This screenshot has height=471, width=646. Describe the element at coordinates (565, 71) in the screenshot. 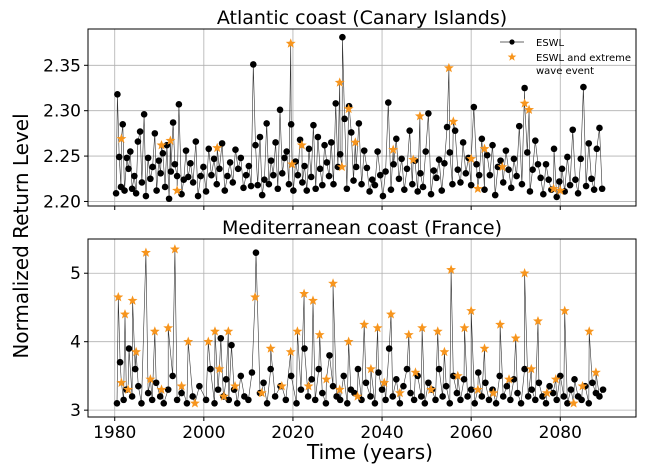

I see `legend-extreme-label-2: wave event` at that location.